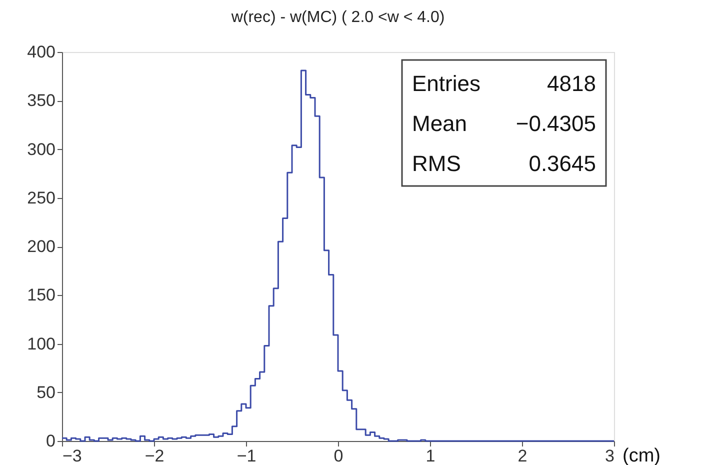 The image size is (709, 465). Describe the element at coordinates (431, 455) in the screenshot. I see `x-tick-label: 1` at that location.